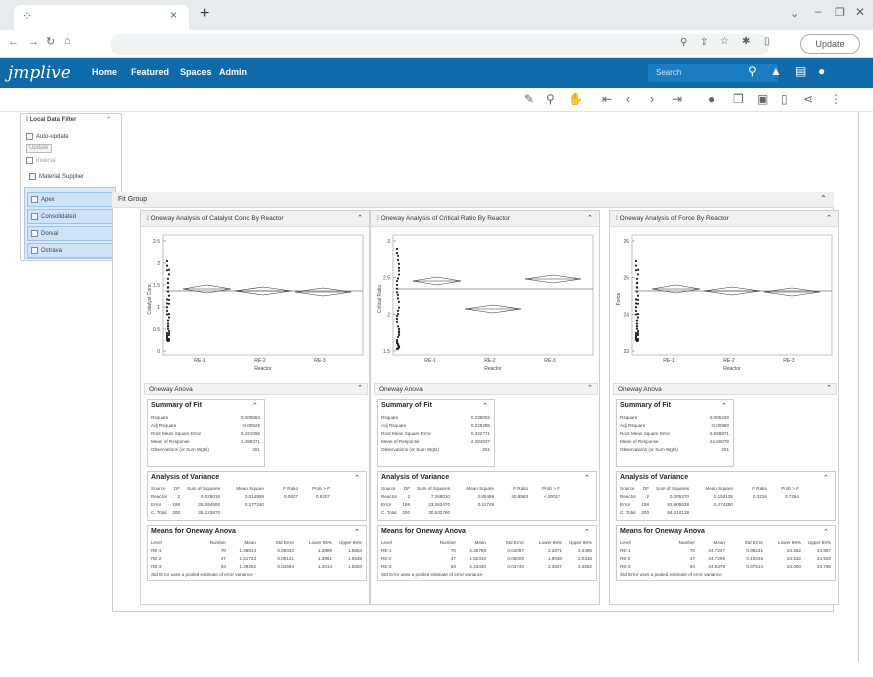  What do you see at coordinates (776, 71) in the screenshot?
I see `notifications-icon: ▲` at bounding box center [776, 71].